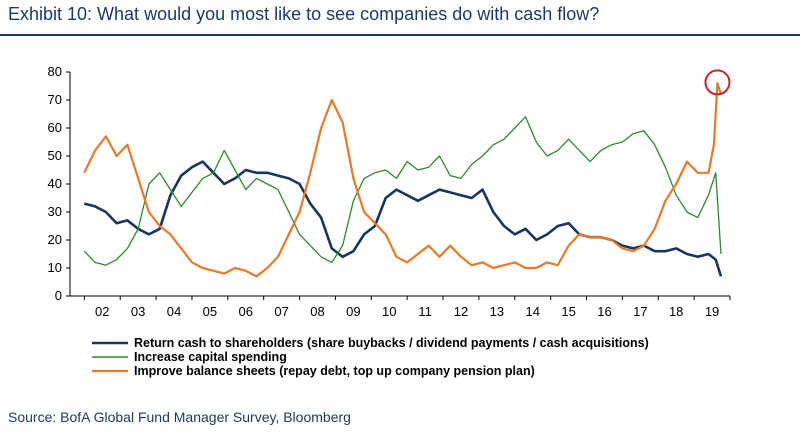  What do you see at coordinates (281, 311) in the screenshot?
I see `x-tick-label: 07` at bounding box center [281, 311].